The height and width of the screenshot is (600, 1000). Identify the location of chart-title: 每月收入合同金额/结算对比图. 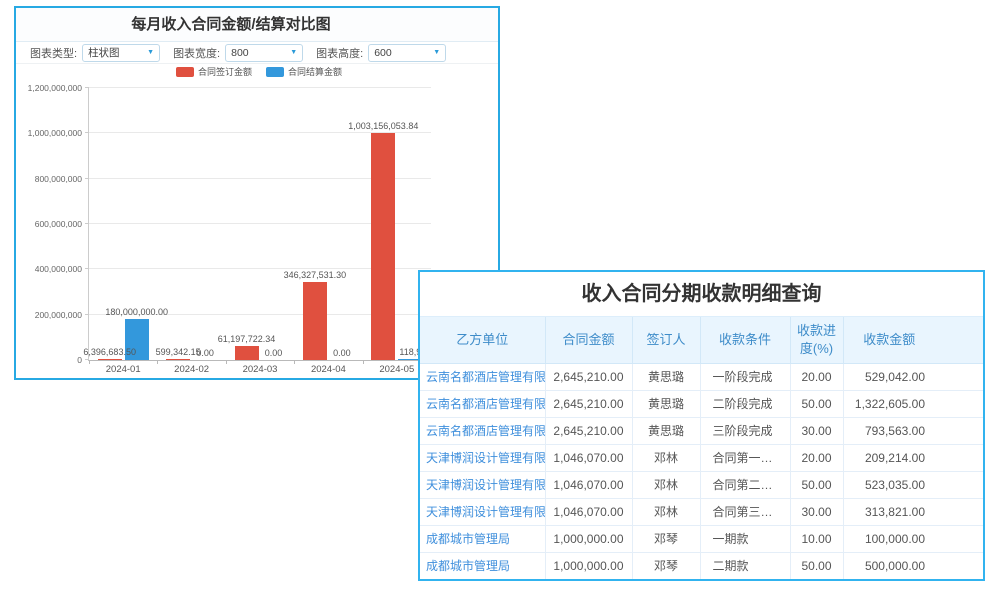
(231, 24).